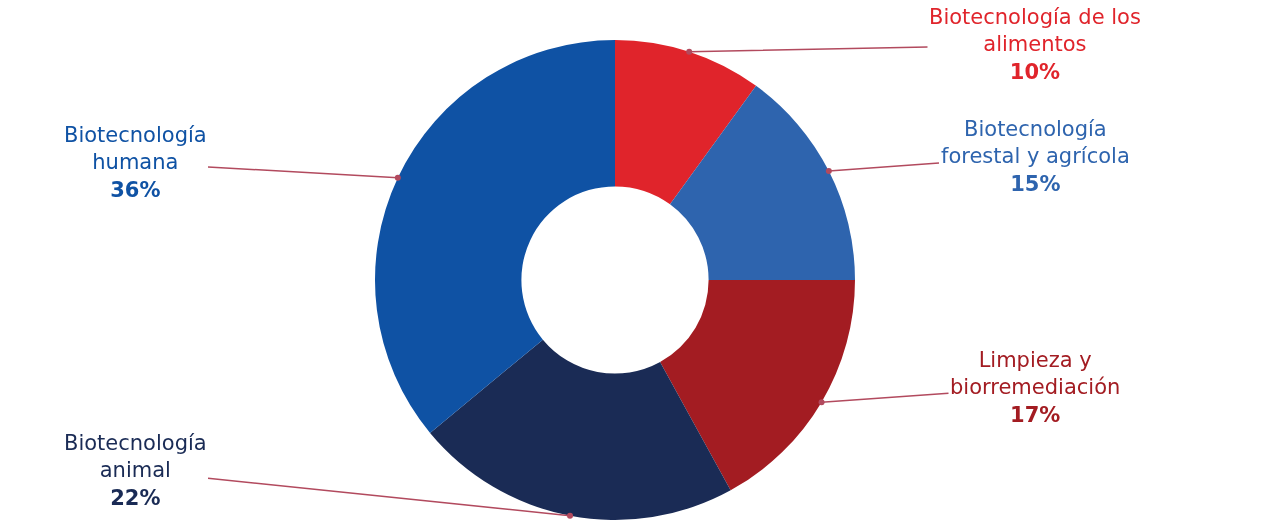 Image resolution: width=1281 pixels, height=521 pixels. I want to click on slice-label: Biotecnología forestal y agrícola, so click(1035, 143).